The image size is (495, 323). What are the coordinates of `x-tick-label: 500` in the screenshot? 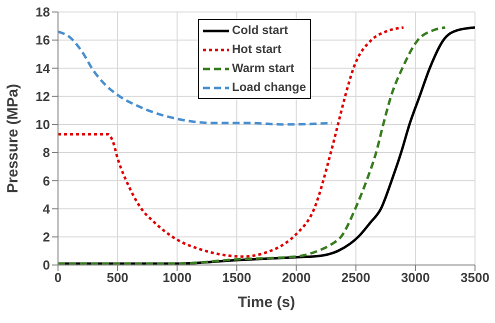 It's located at (117, 278).